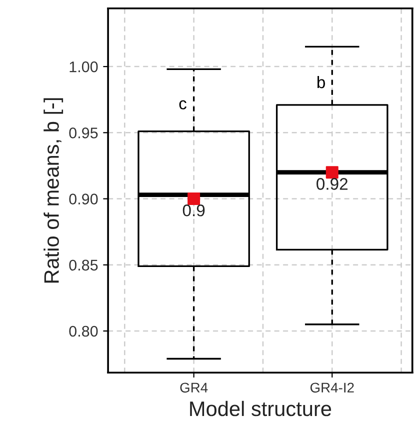  I want to click on annotation: b, so click(321, 82).